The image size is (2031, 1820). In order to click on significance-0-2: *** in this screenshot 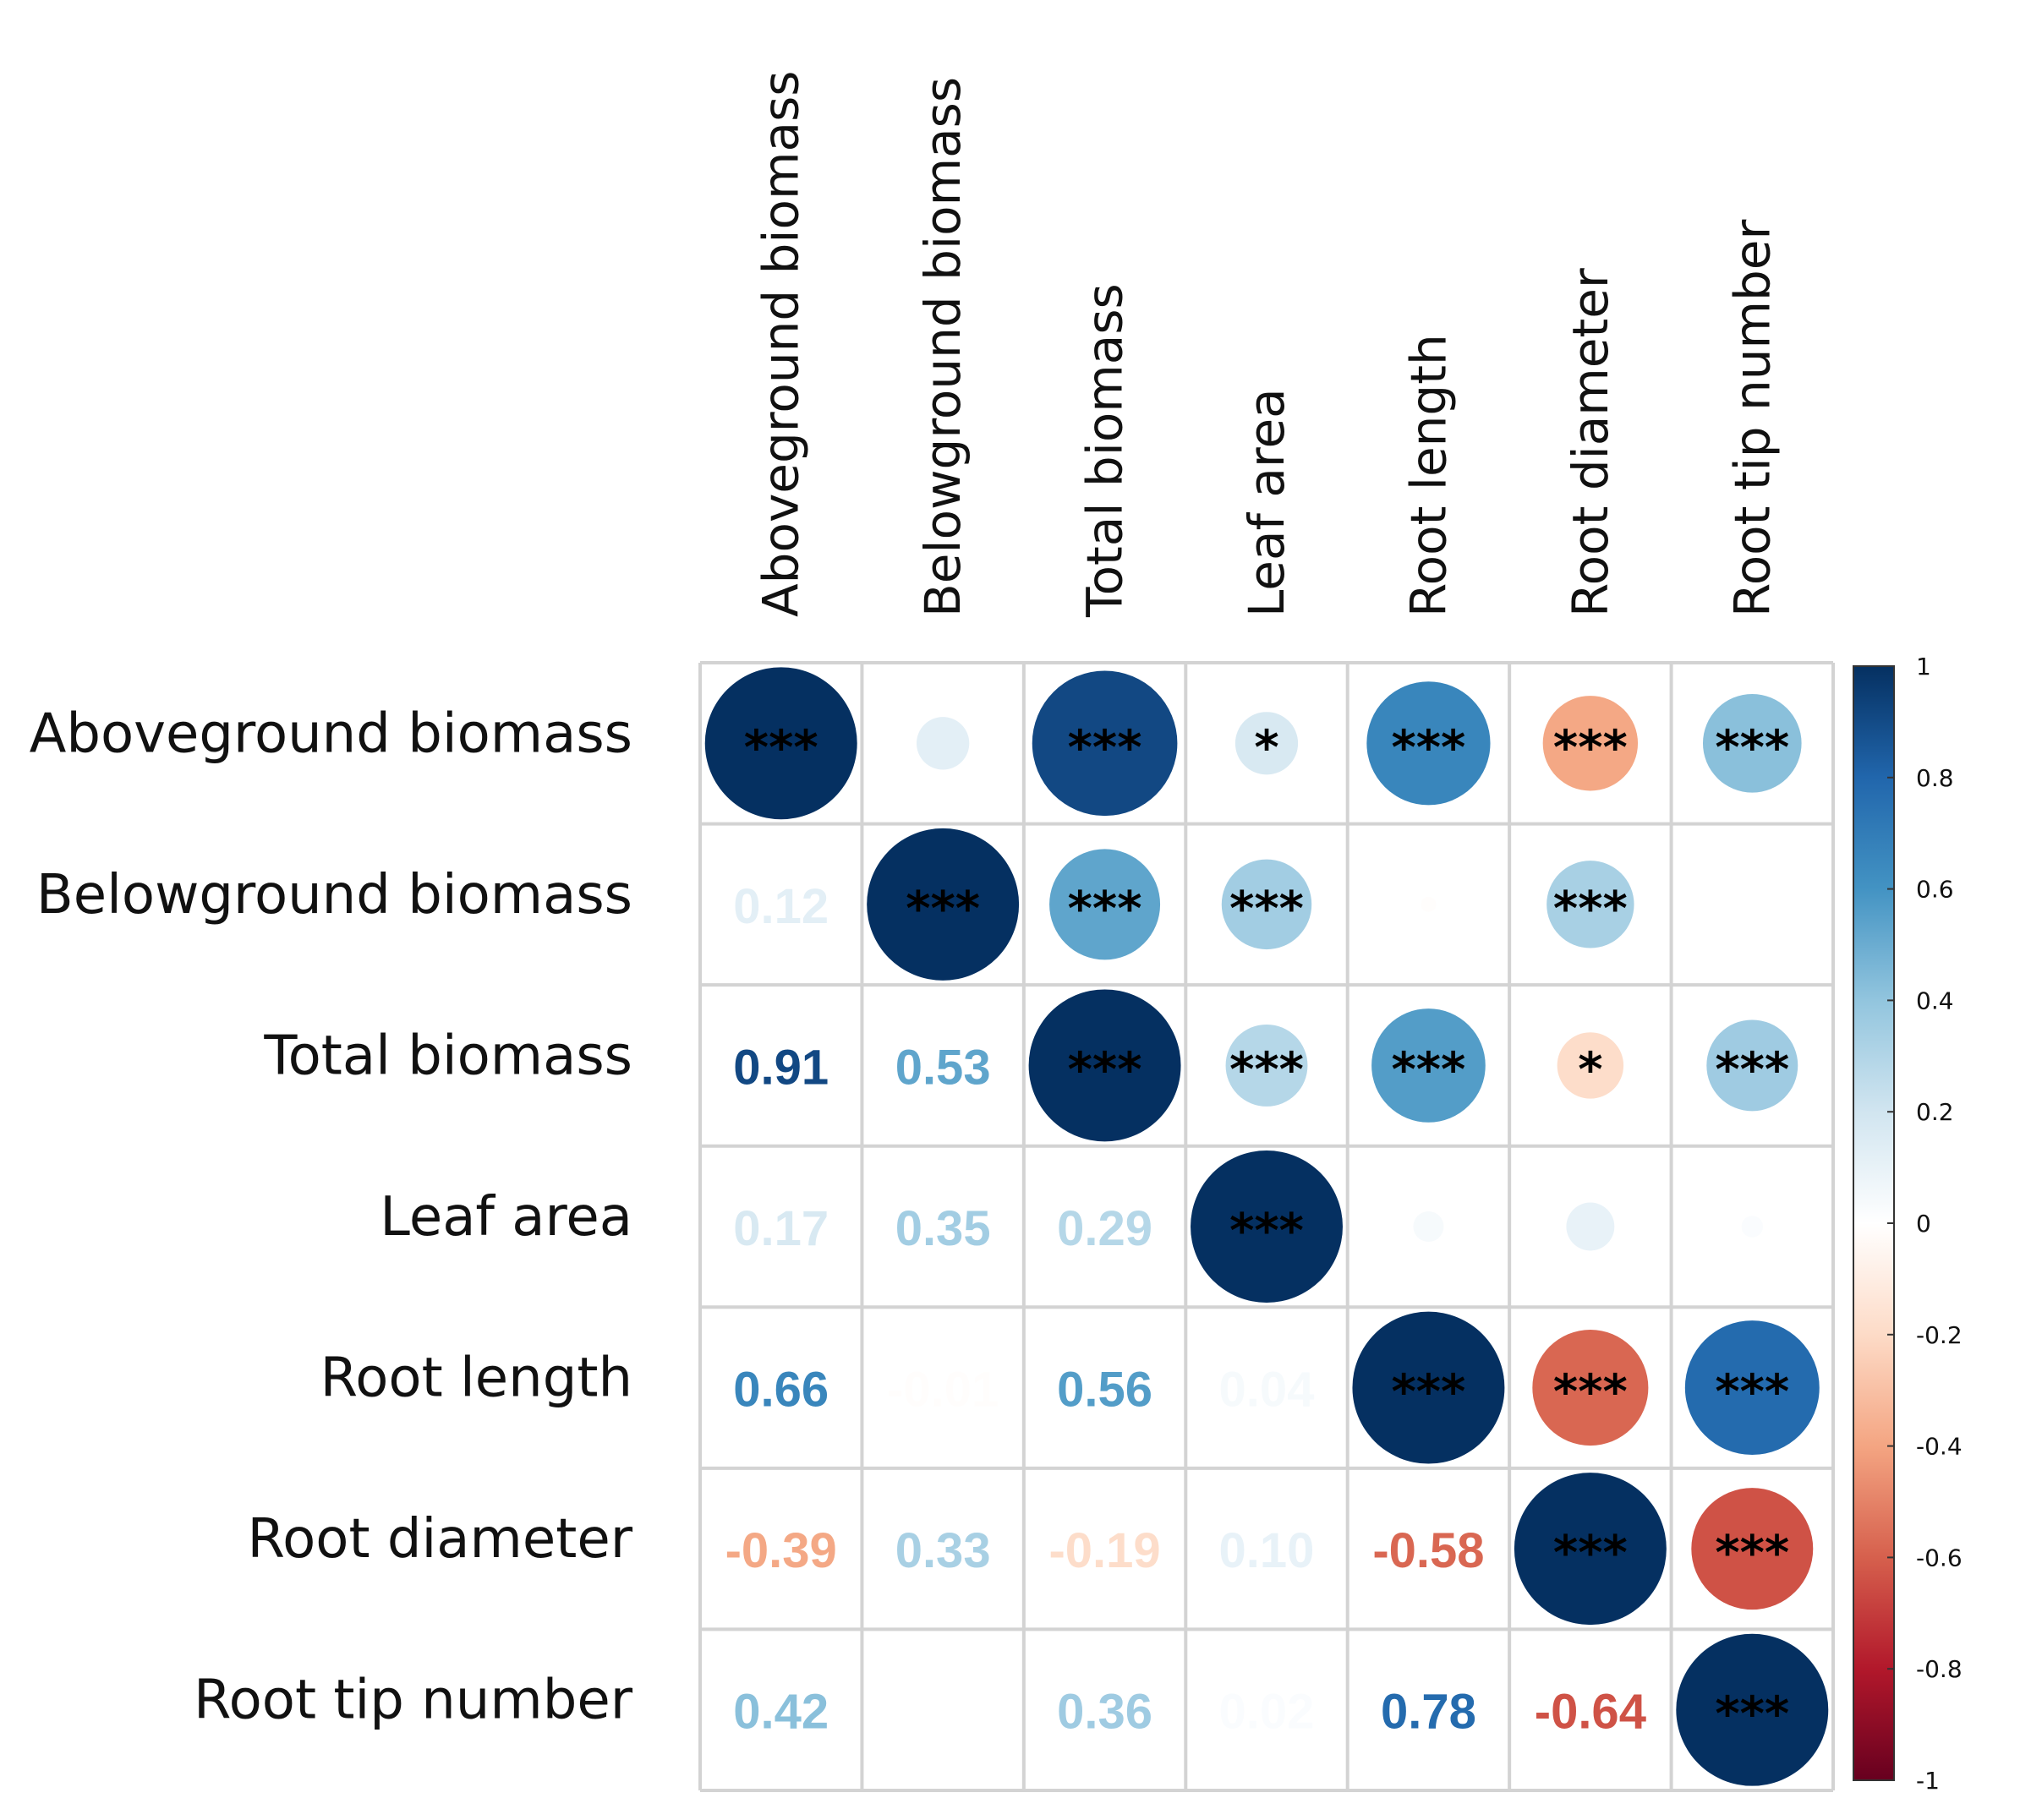, I will do `click(1105, 747)`.